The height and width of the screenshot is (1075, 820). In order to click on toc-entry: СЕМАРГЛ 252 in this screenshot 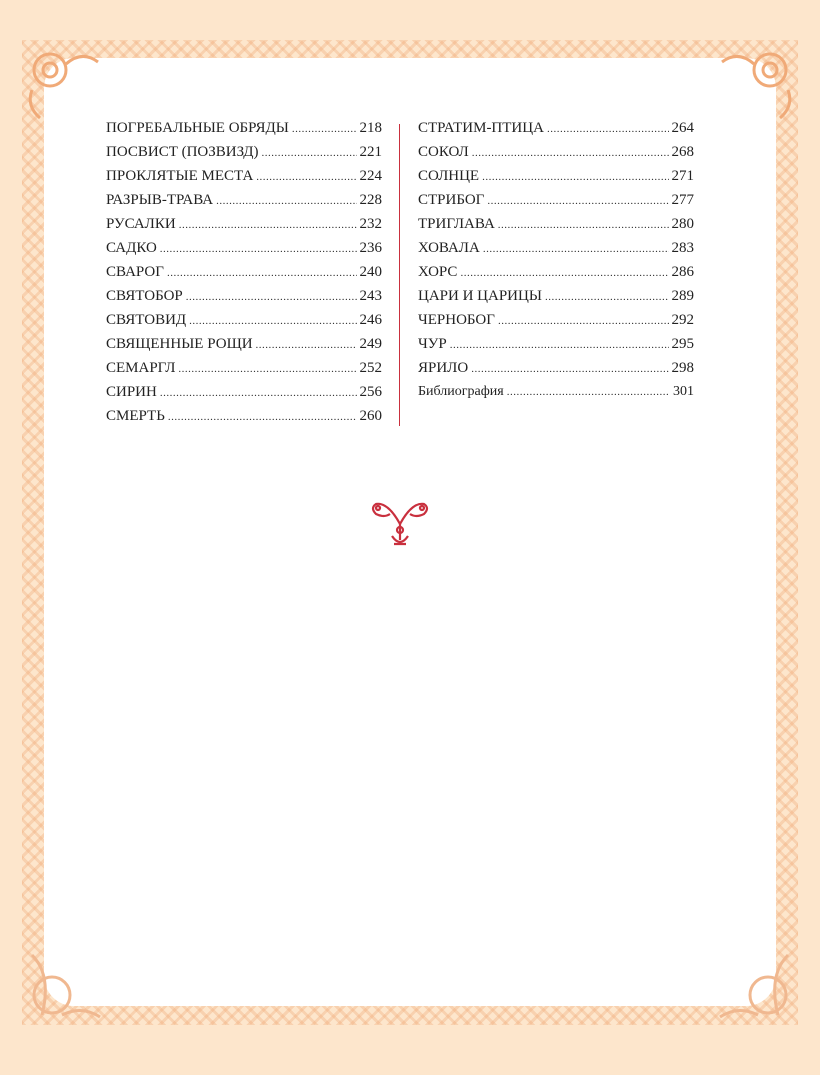, I will do `click(244, 372)`.